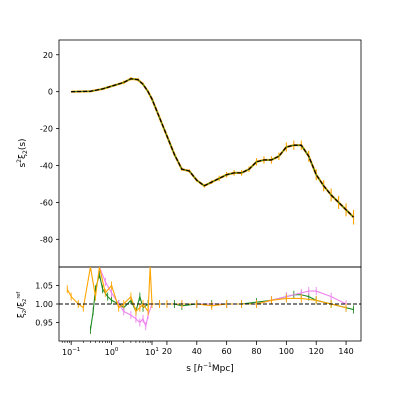 The width and height of the screenshot is (403, 403). I want to click on xtick-log-label: 10⁻¹, so click(71, 352).